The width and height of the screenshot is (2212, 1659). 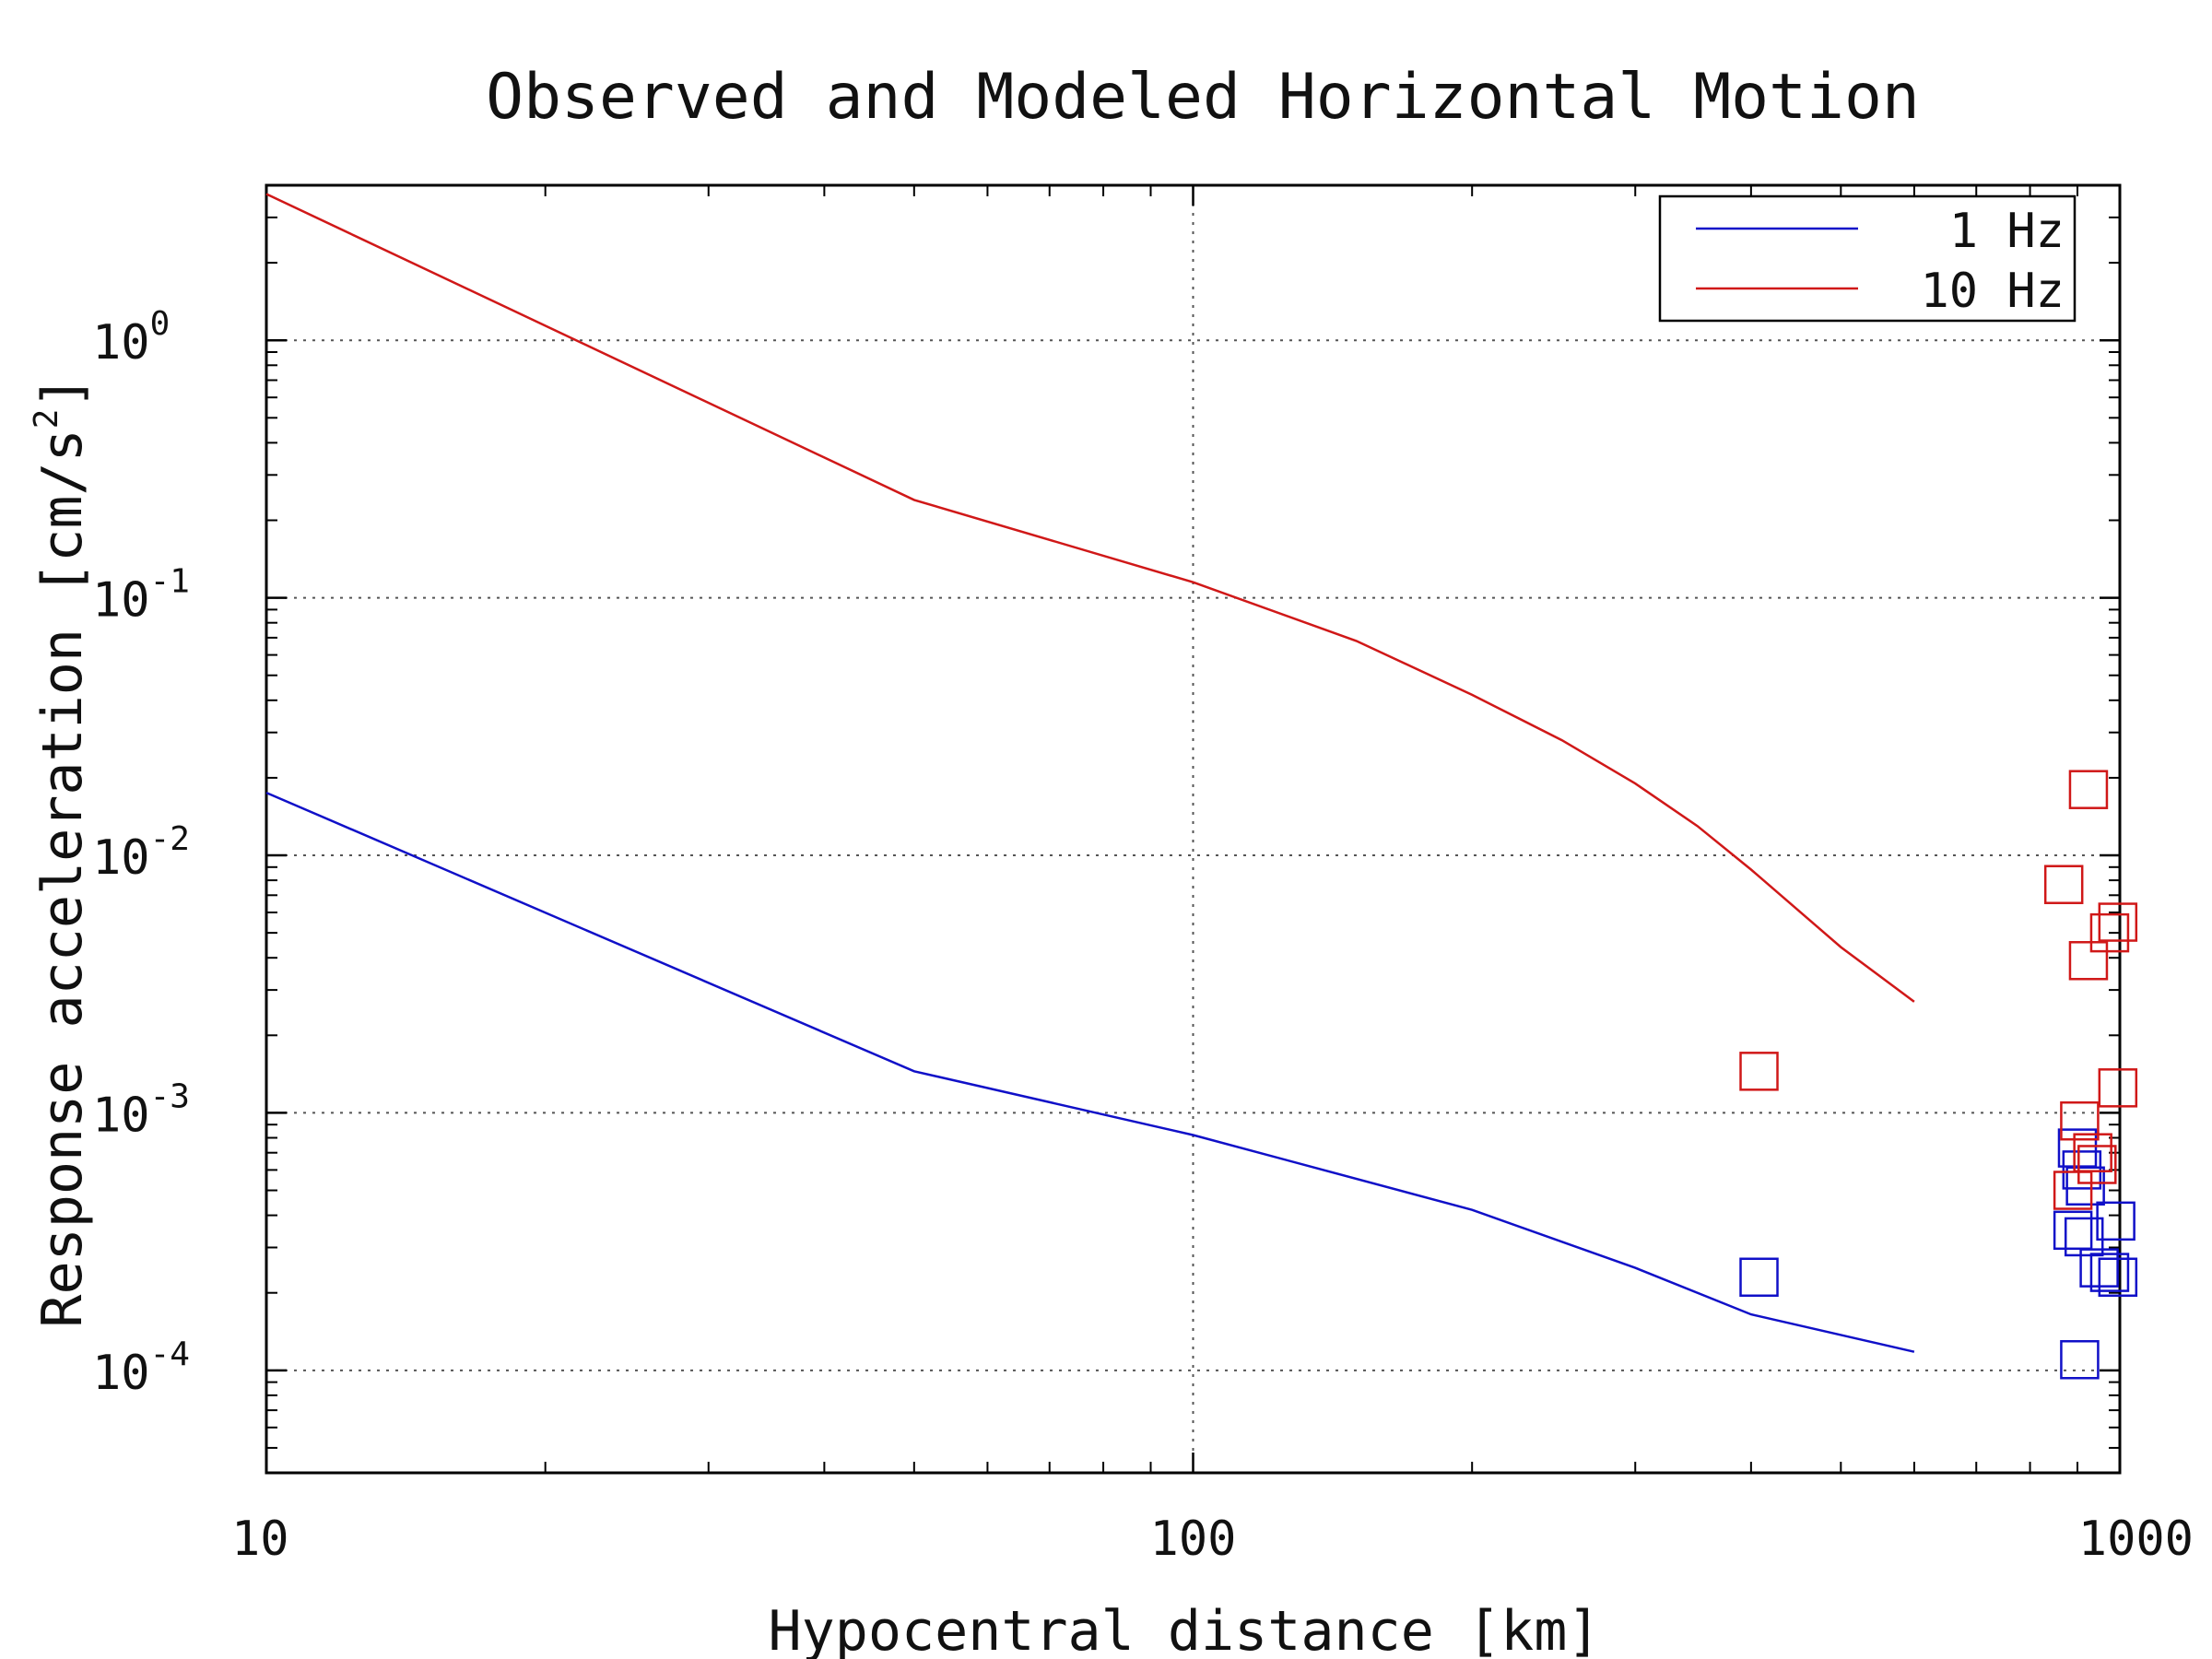 I want to click on y-axis-label: Response acceleration [cm/s2], so click(x=61, y=851).